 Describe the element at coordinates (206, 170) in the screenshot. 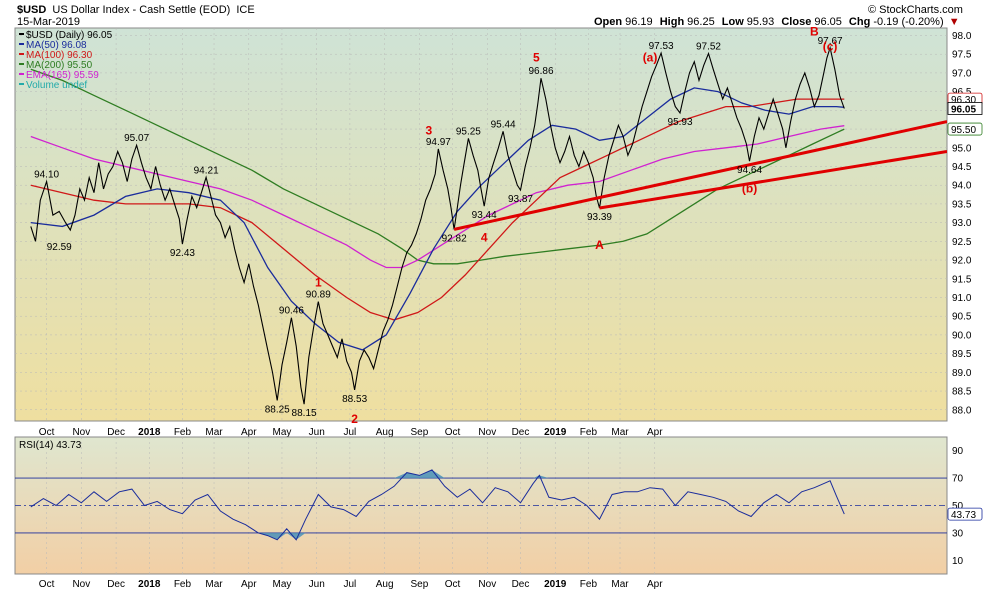

I see `price-annotation: 94.21` at that location.